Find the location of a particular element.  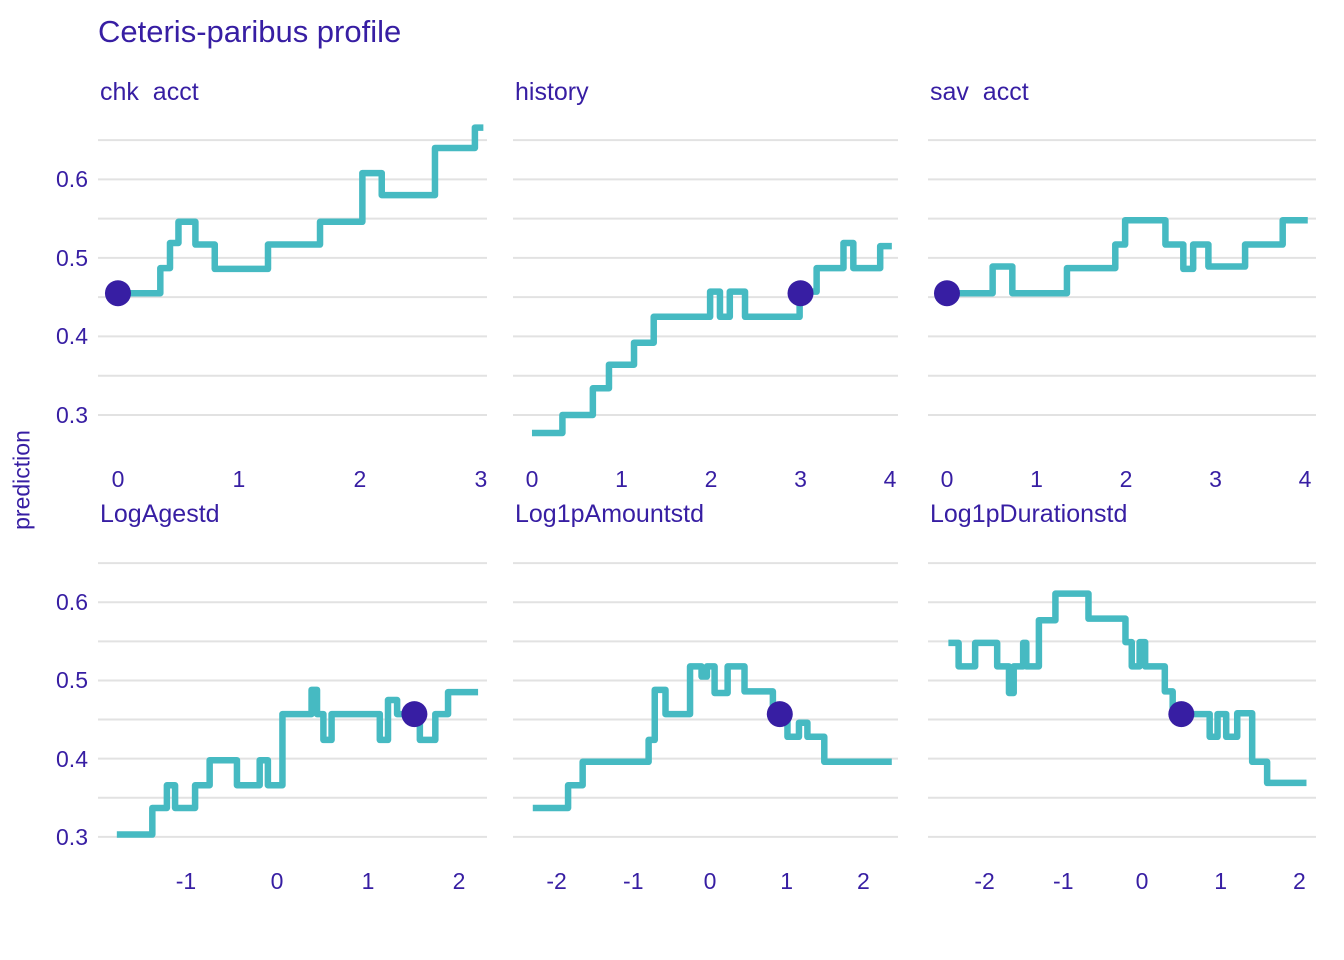

facet-strip-label: sav acct is located at coordinates (979, 92).